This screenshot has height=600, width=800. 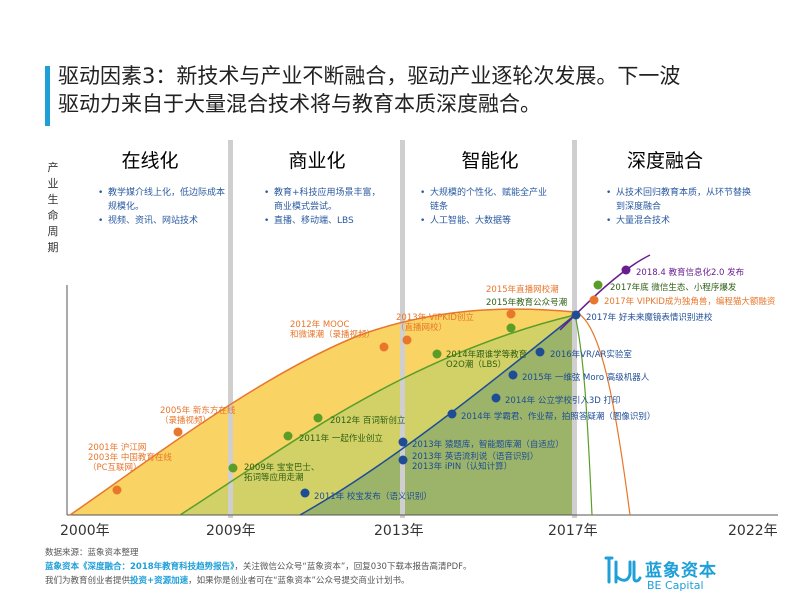 I want to click on event-label-line: 2005年 新东方在线, so click(x=198, y=410).